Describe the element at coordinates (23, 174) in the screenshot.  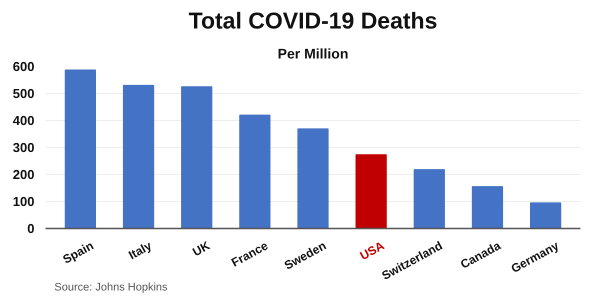
I see `y-tick-label: 200` at that location.